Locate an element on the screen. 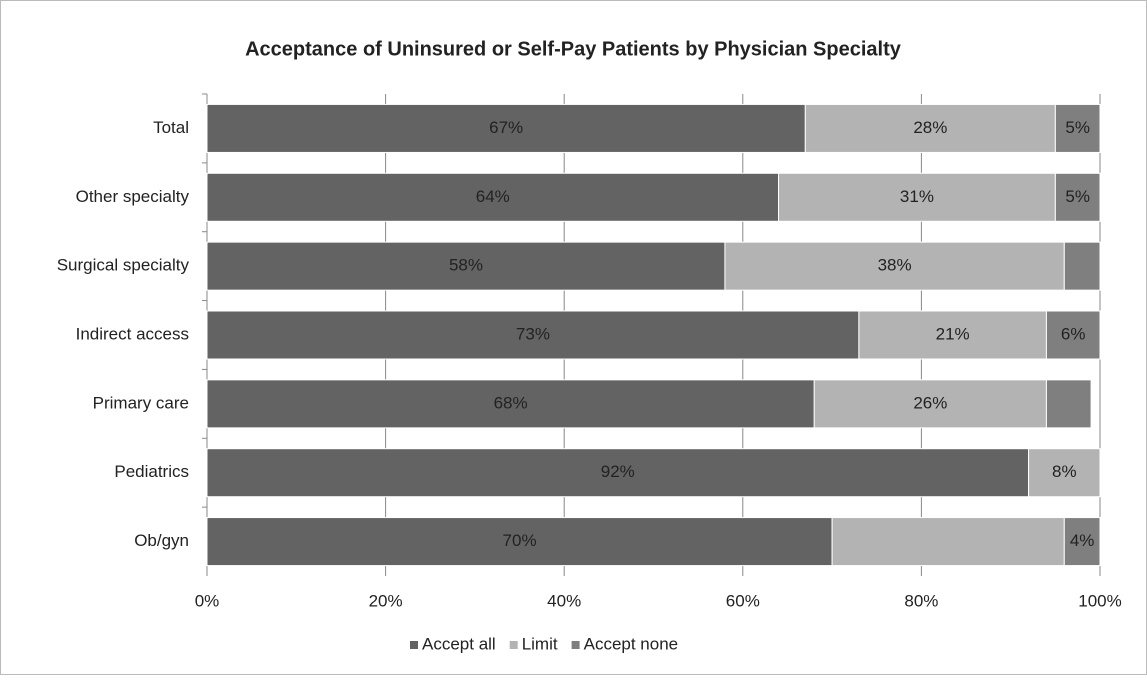  data-label: 4% is located at coordinates (1082, 540).